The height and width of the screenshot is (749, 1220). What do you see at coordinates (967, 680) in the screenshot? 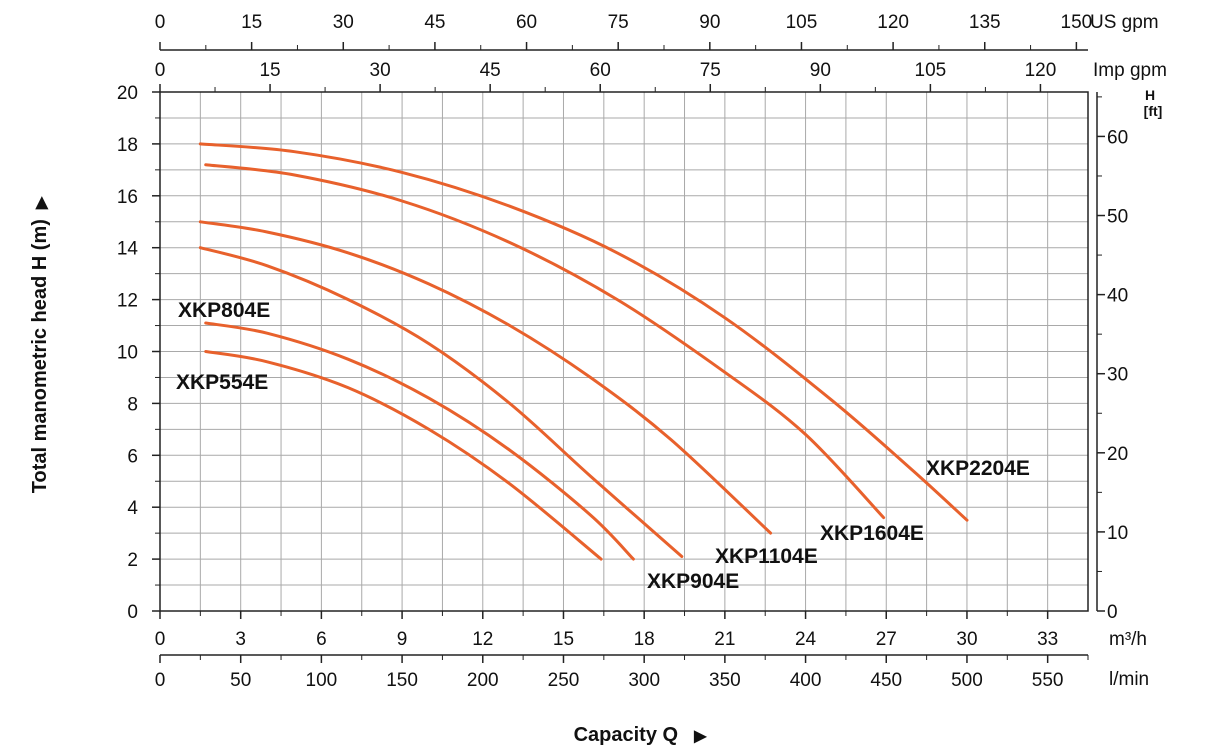
I see `x-tick-label-lmin: 500` at bounding box center [967, 680].